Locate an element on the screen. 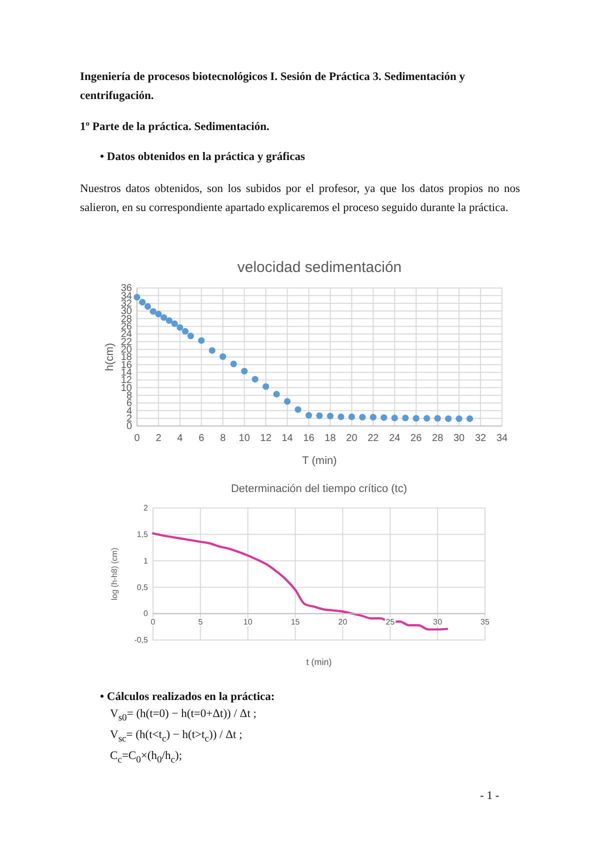 The image size is (599, 848). y-tick-label: -0,5 is located at coordinates (141, 640).